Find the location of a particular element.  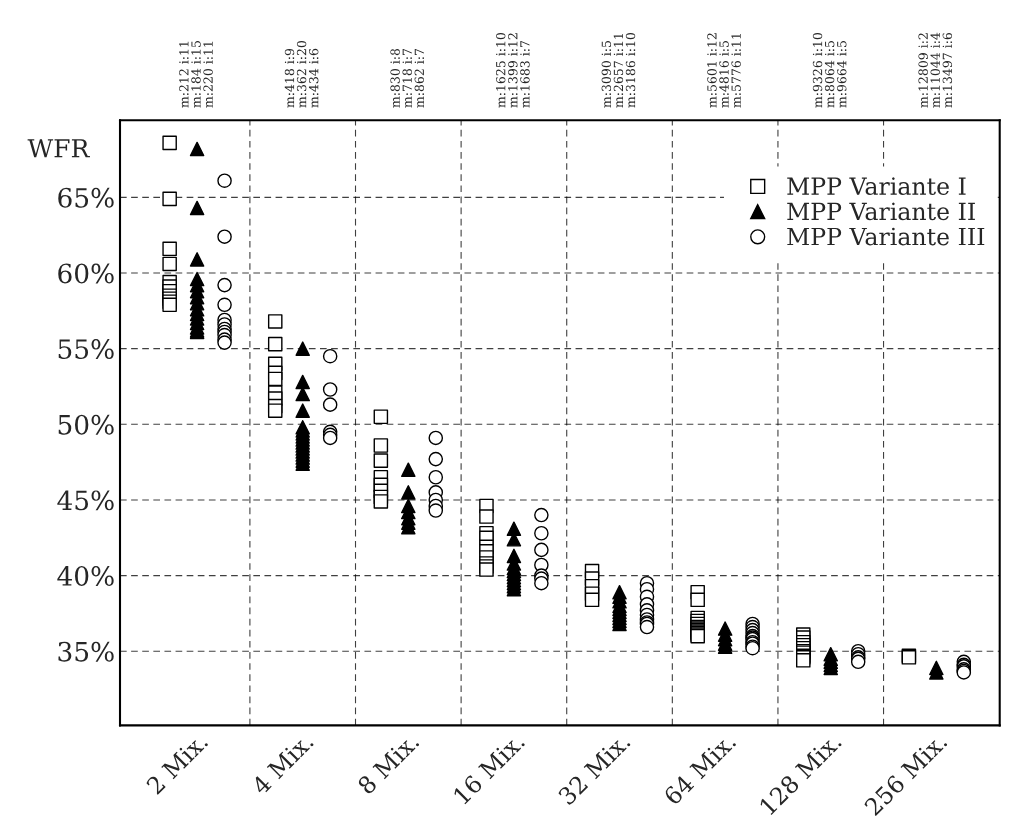

y-tick-label: 60% is located at coordinates (86, 273).